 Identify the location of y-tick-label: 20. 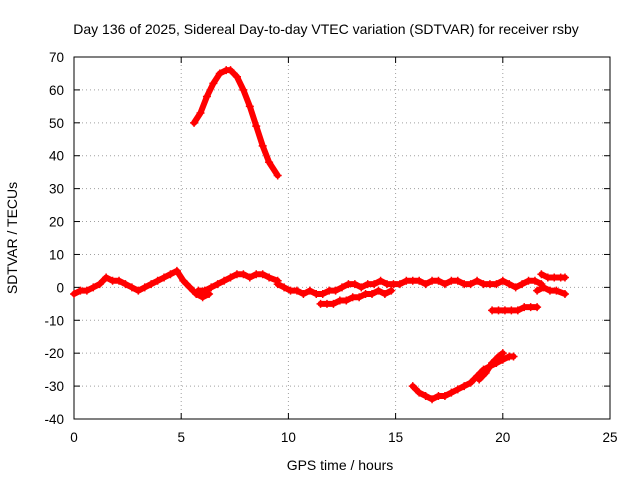
(56, 222).